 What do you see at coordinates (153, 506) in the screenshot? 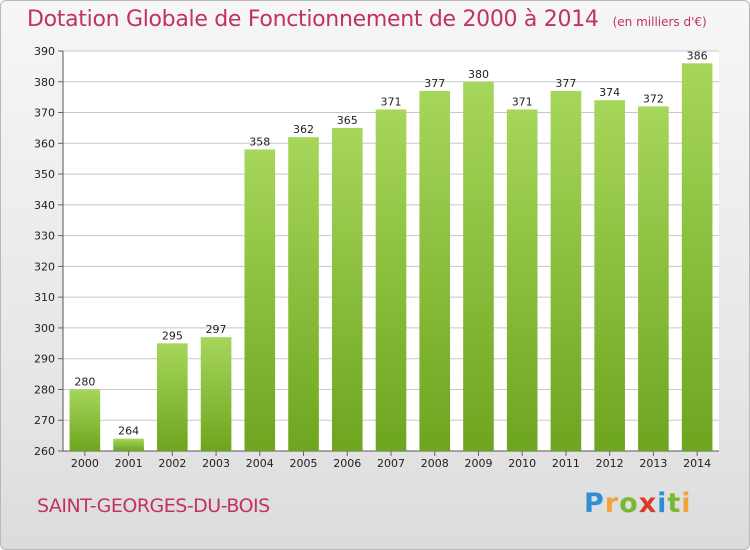
I see `commune-name: SAINT-GEORGES-DU-BOIS` at bounding box center [153, 506].